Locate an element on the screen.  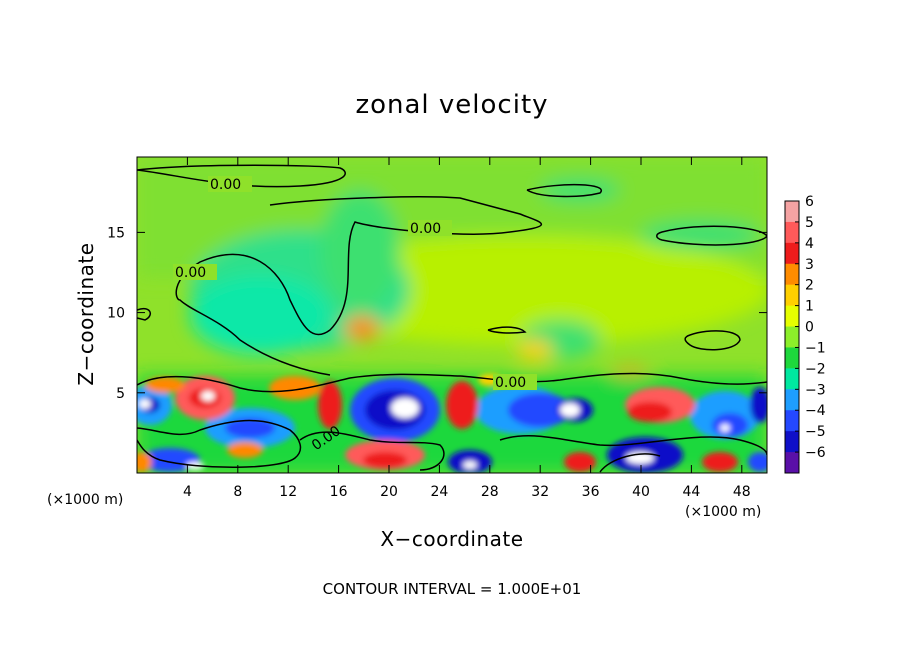
colorbar-tick-label: 2 is located at coordinates (809, 286).